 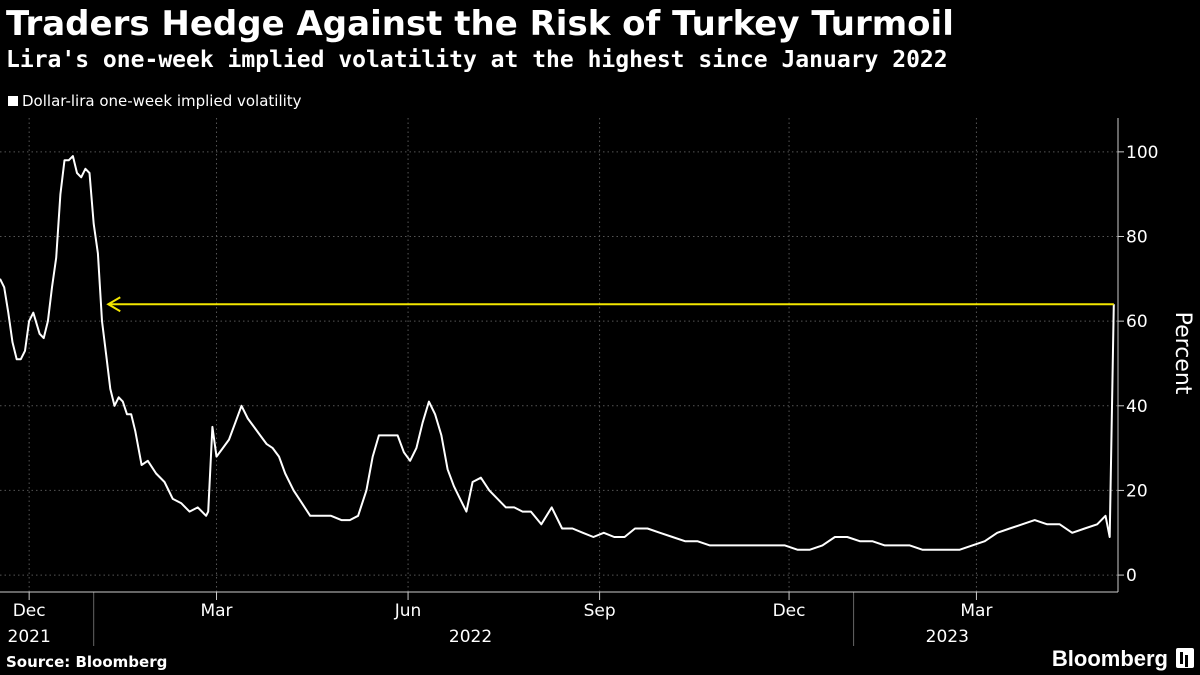 I want to click on source-note: Source: Bloomberg, so click(x=87, y=662).